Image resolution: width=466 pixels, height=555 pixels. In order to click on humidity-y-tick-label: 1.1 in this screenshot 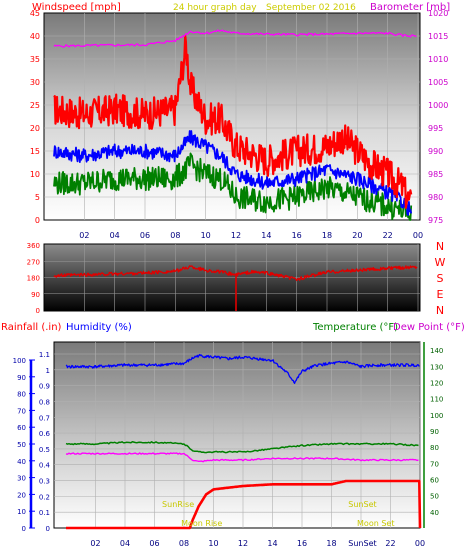, I will do `click(44, 355)`.